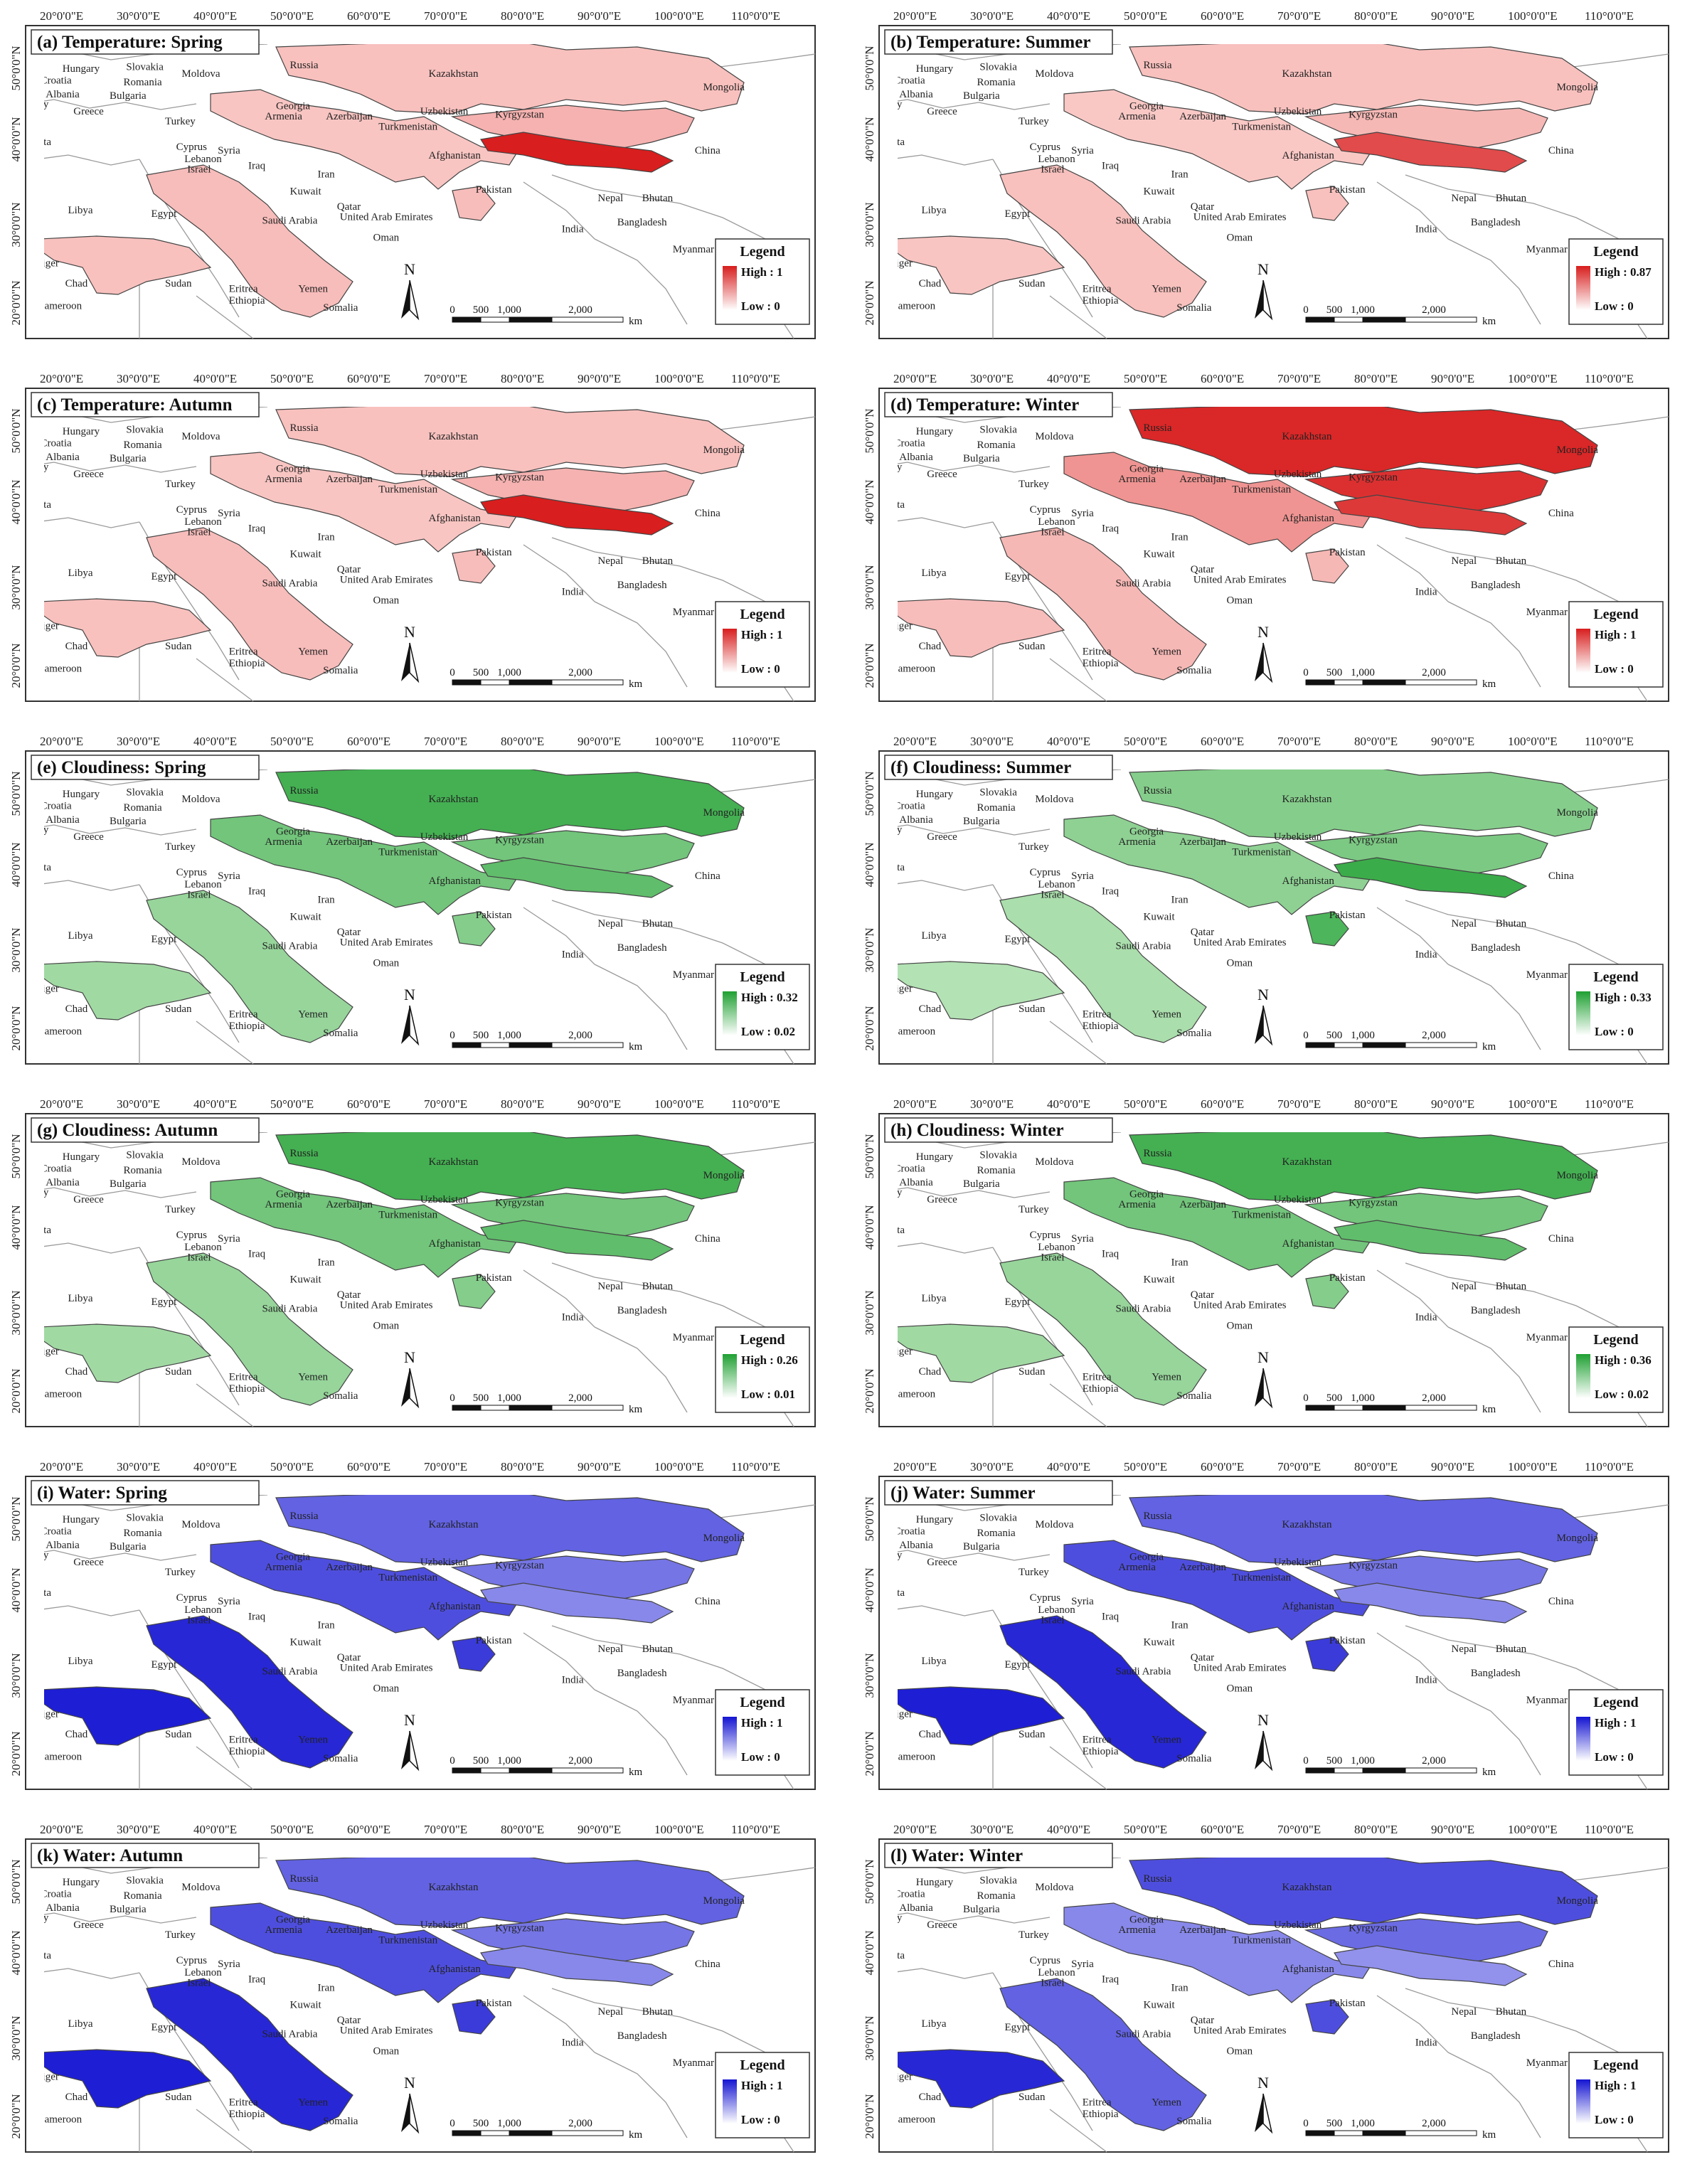 This screenshot has width=1707, height=2184. What do you see at coordinates (1167, 1377) in the screenshot?
I see `country-label: Yemen` at bounding box center [1167, 1377].